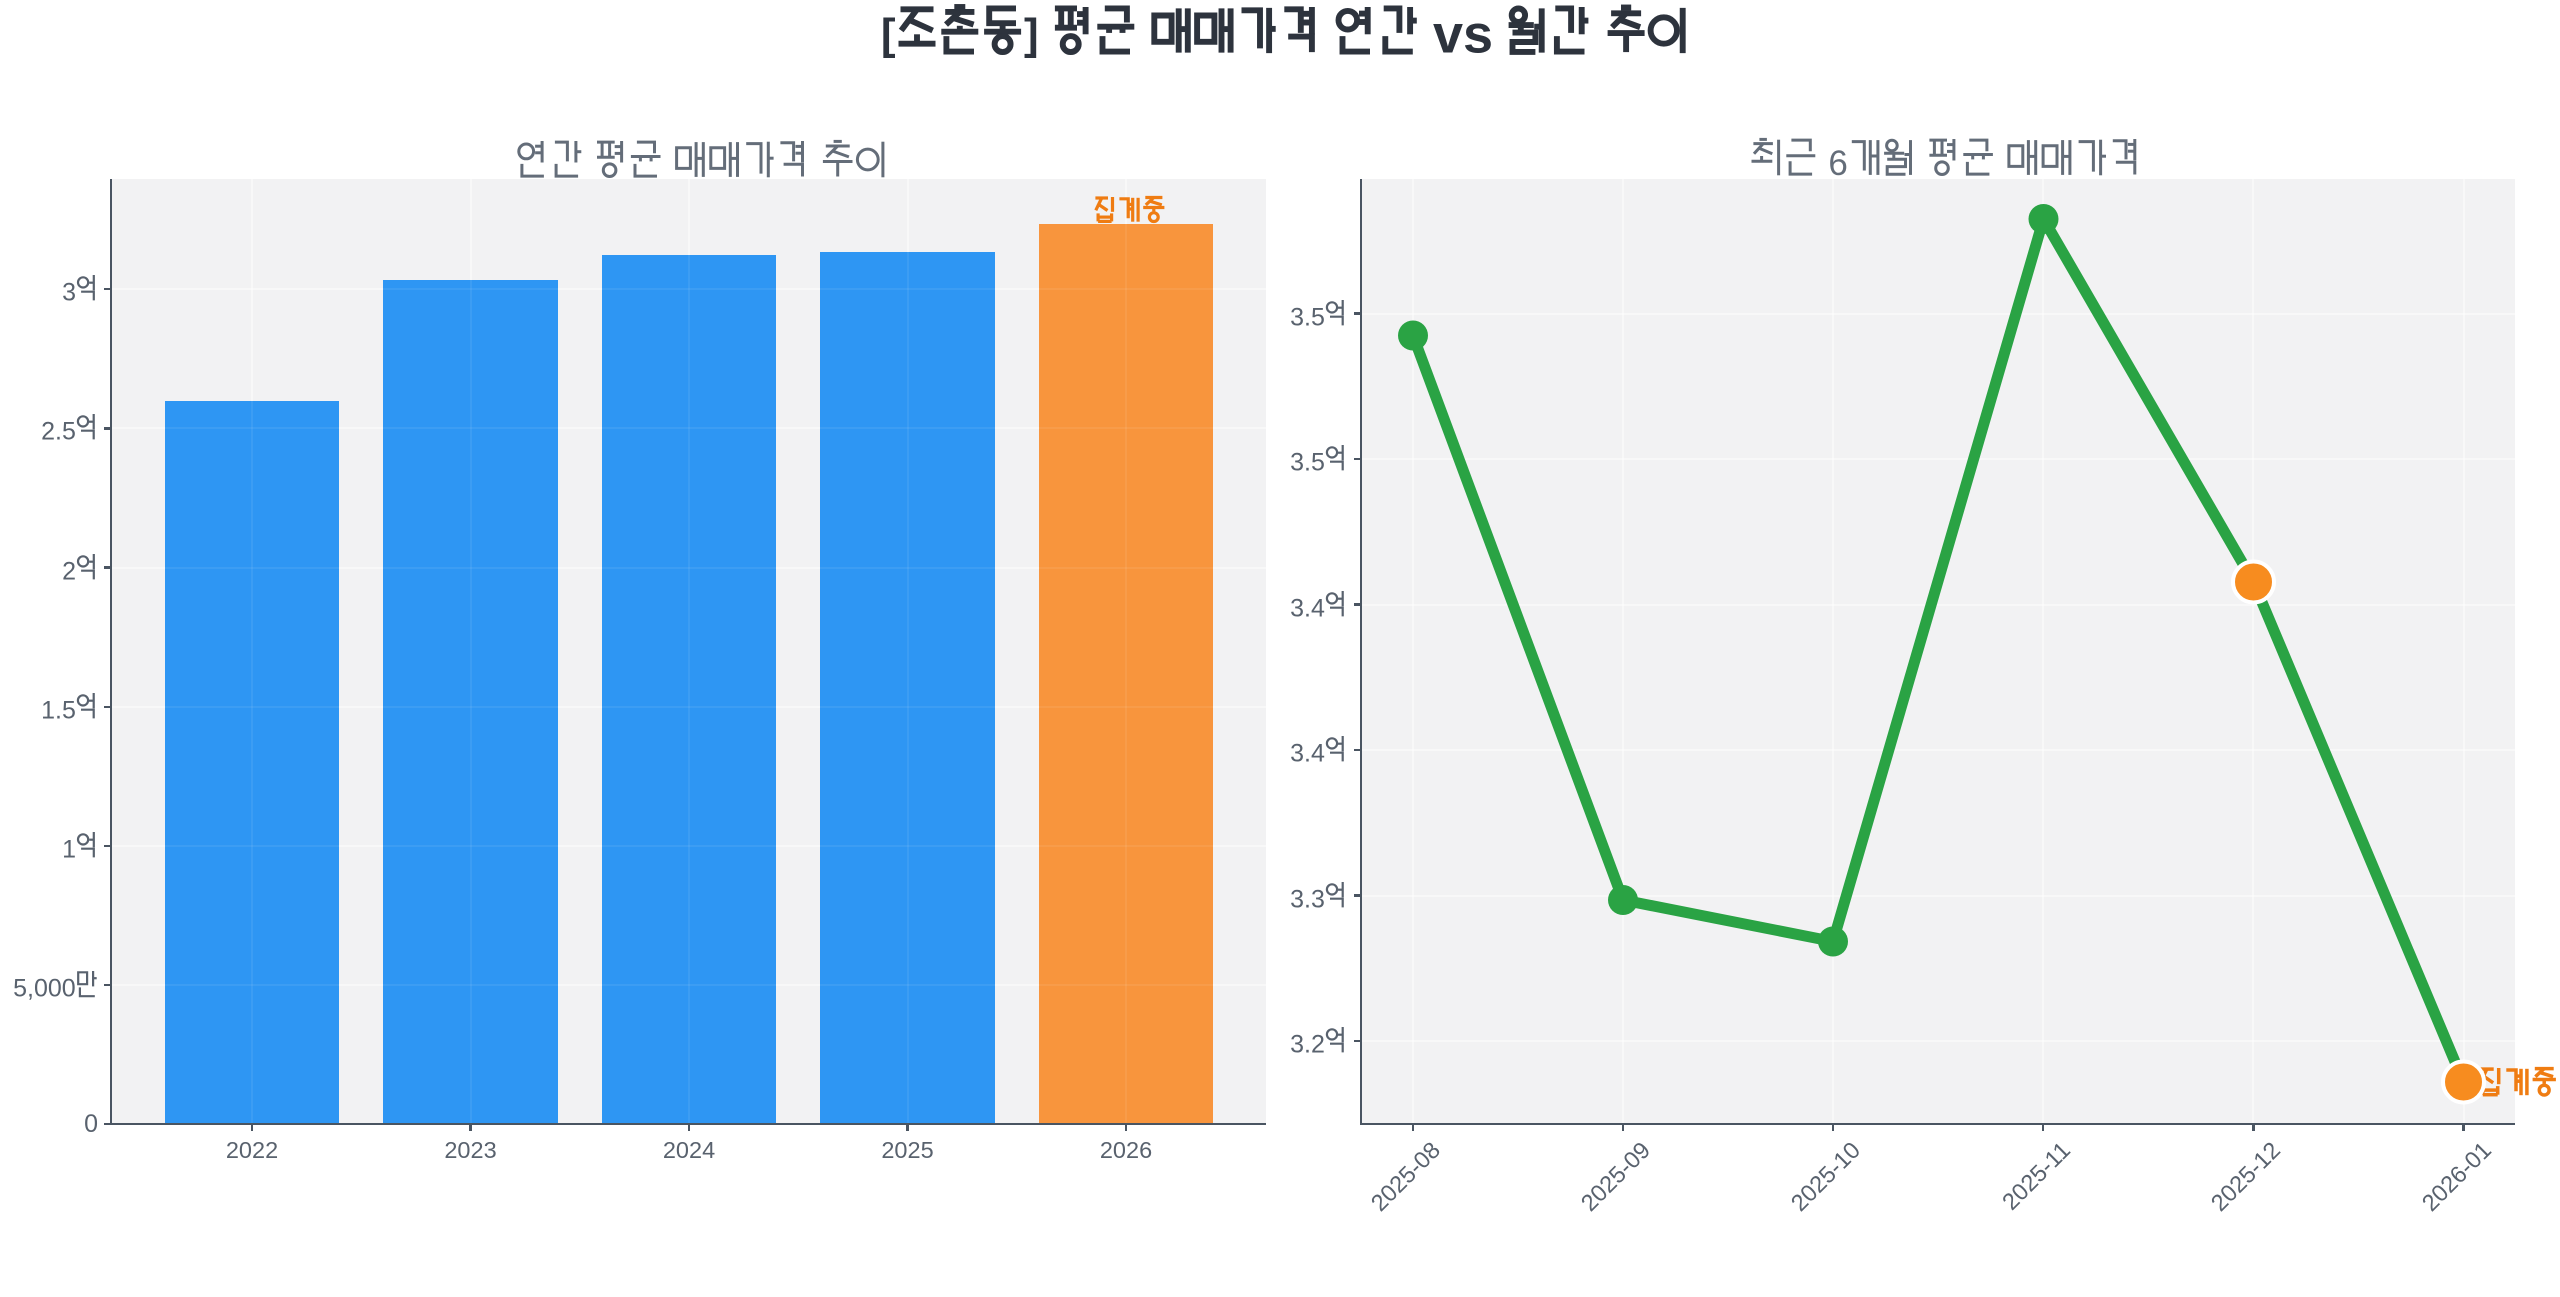 The width and height of the screenshot is (2560, 1297). What do you see at coordinates (58, 432) in the screenshot?
I see `svg-text: 2.5` at bounding box center [58, 432].